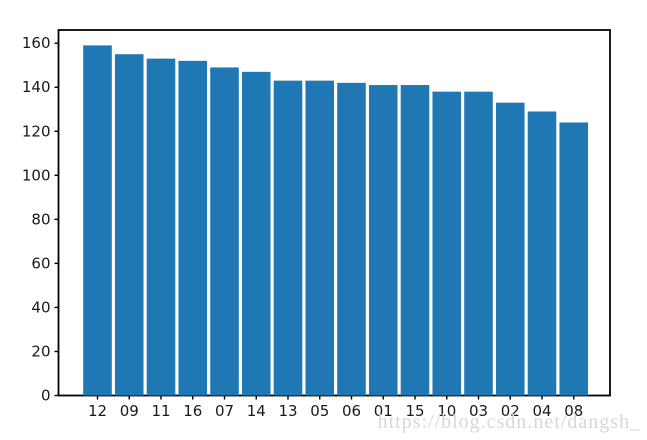  I want to click on x-tick-label: 04, so click(541, 411).